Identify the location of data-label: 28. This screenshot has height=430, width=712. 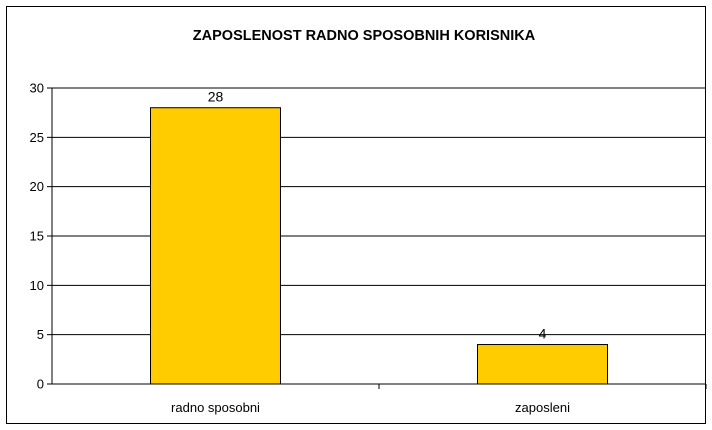
(216, 97).